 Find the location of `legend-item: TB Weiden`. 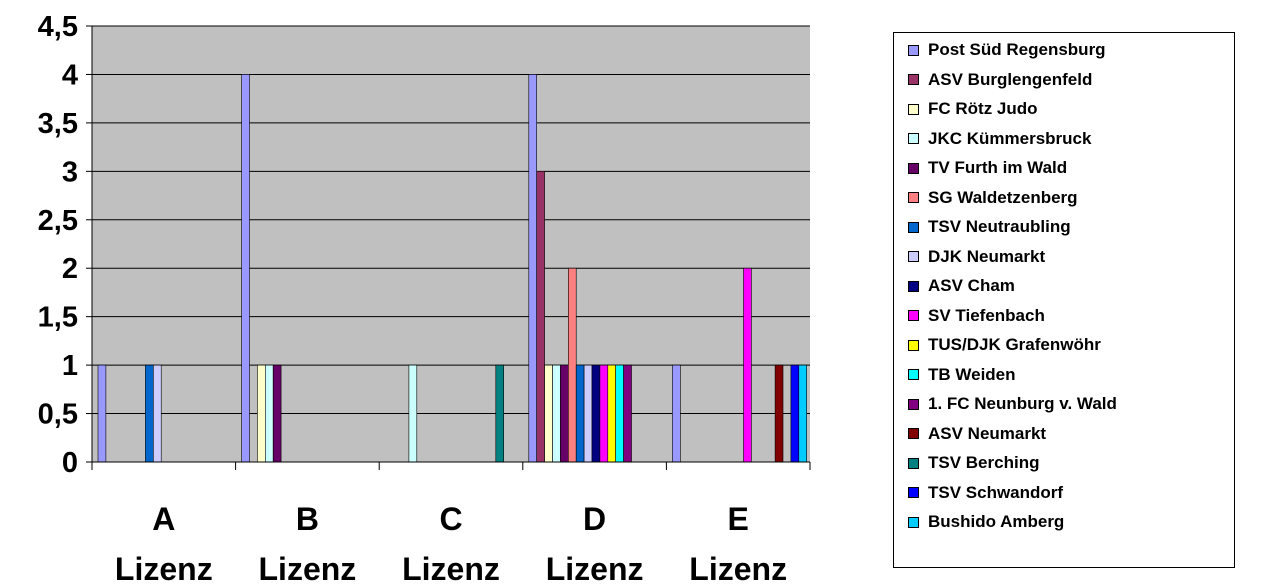

legend-item: TB Weiden is located at coordinates (962, 375).